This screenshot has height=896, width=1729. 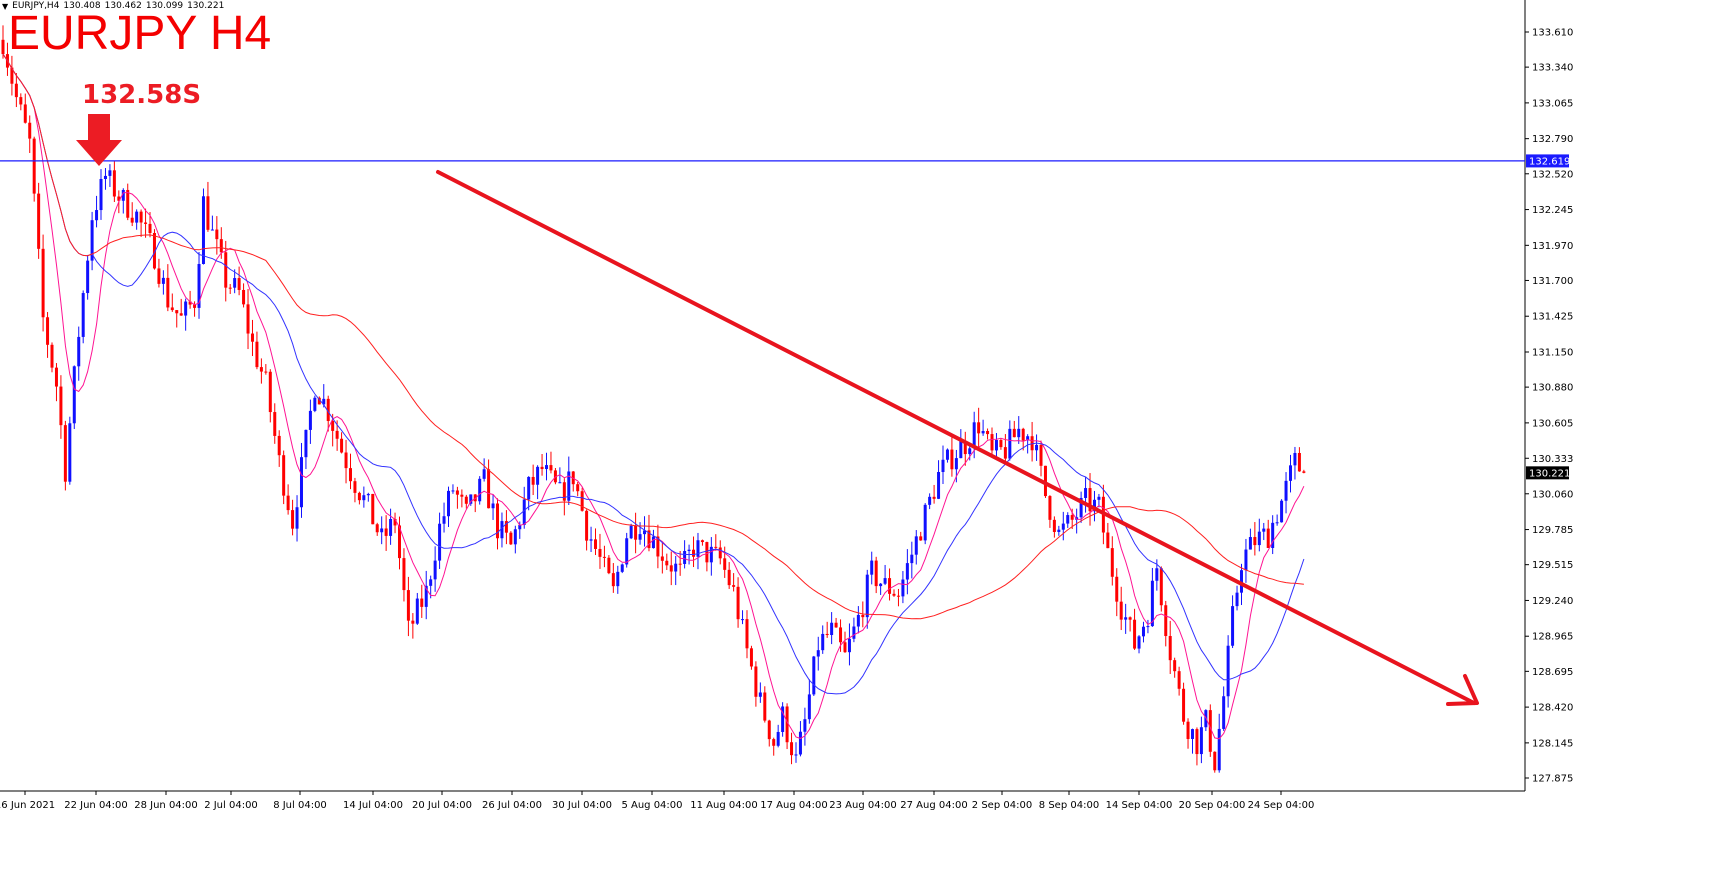 What do you see at coordinates (166, 805) in the screenshot?
I see `time-tick-label: 28 Jun 04:00` at bounding box center [166, 805].